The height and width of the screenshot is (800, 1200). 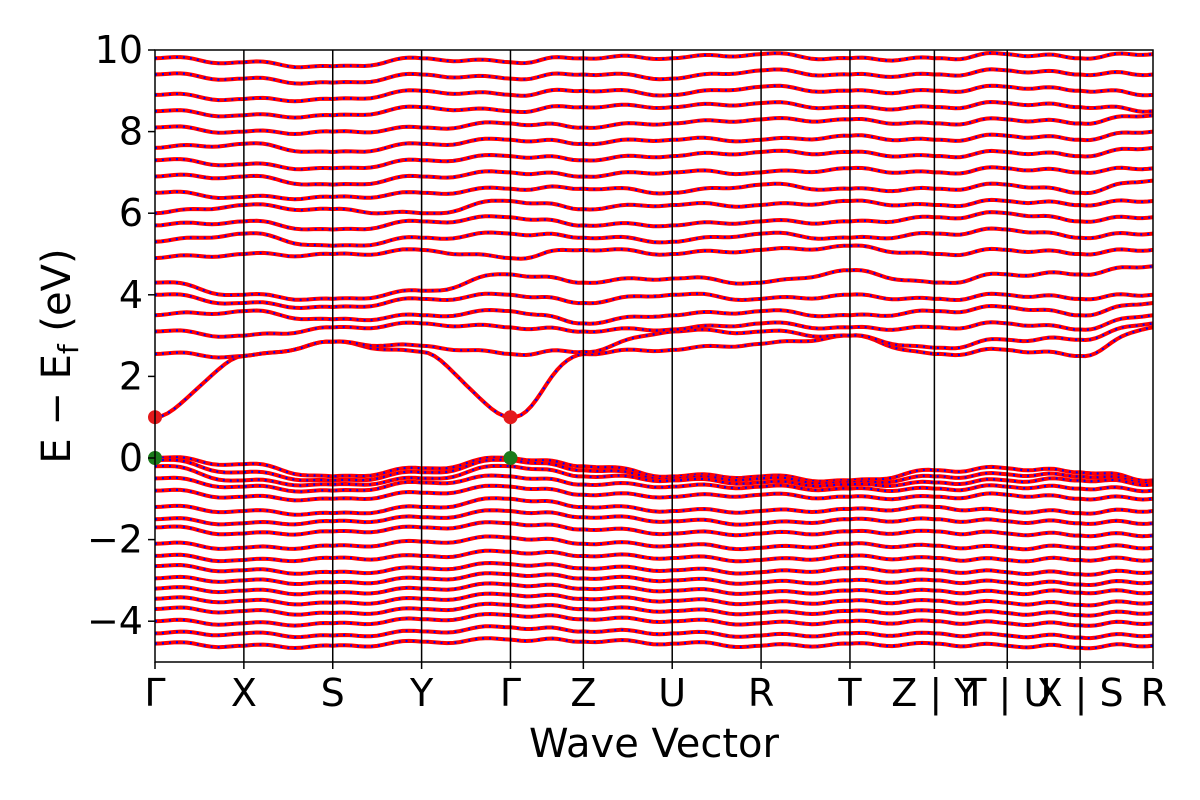 I want to click on y-axis-label-main: E − E, so click(x=57, y=409).